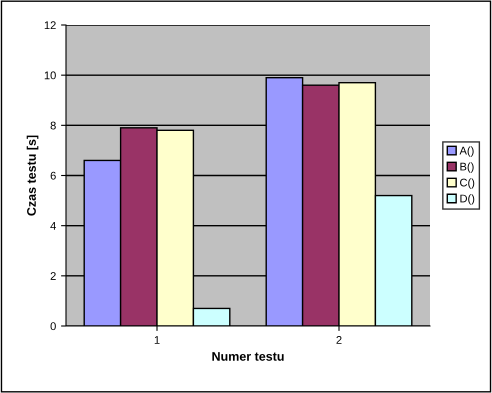  What do you see at coordinates (53, 126) in the screenshot?
I see `y-tick-label: 8` at bounding box center [53, 126].